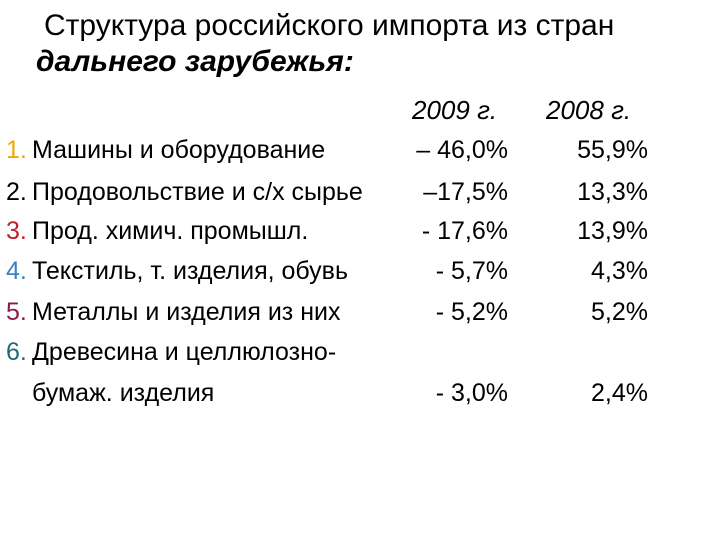 This screenshot has height=540, width=720. Describe the element at coordinates (589, 110) in the screenshot. I see `column-header-2008: 2008 г.` at that location.